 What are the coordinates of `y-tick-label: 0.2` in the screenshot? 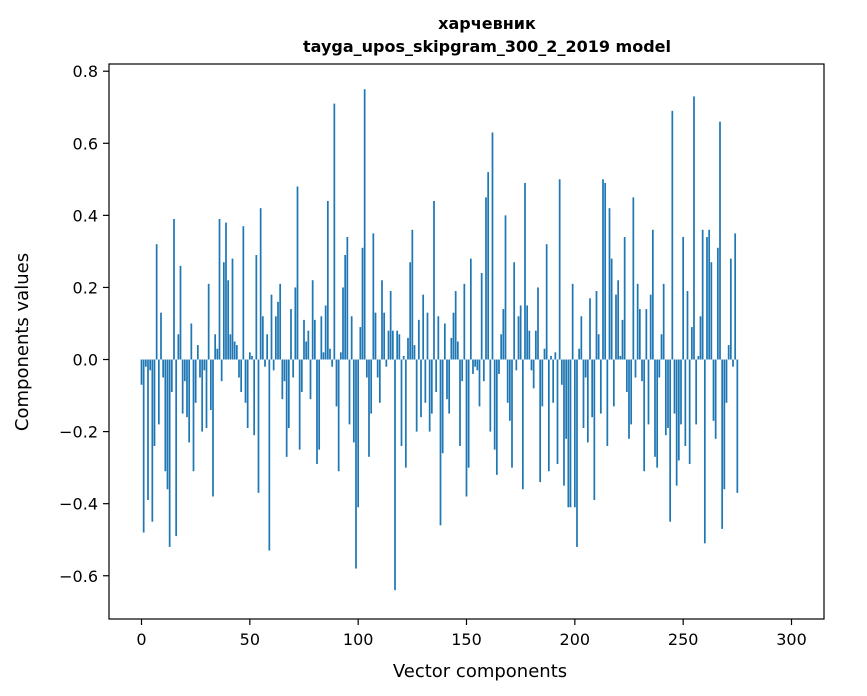 It's located at (85, 287).